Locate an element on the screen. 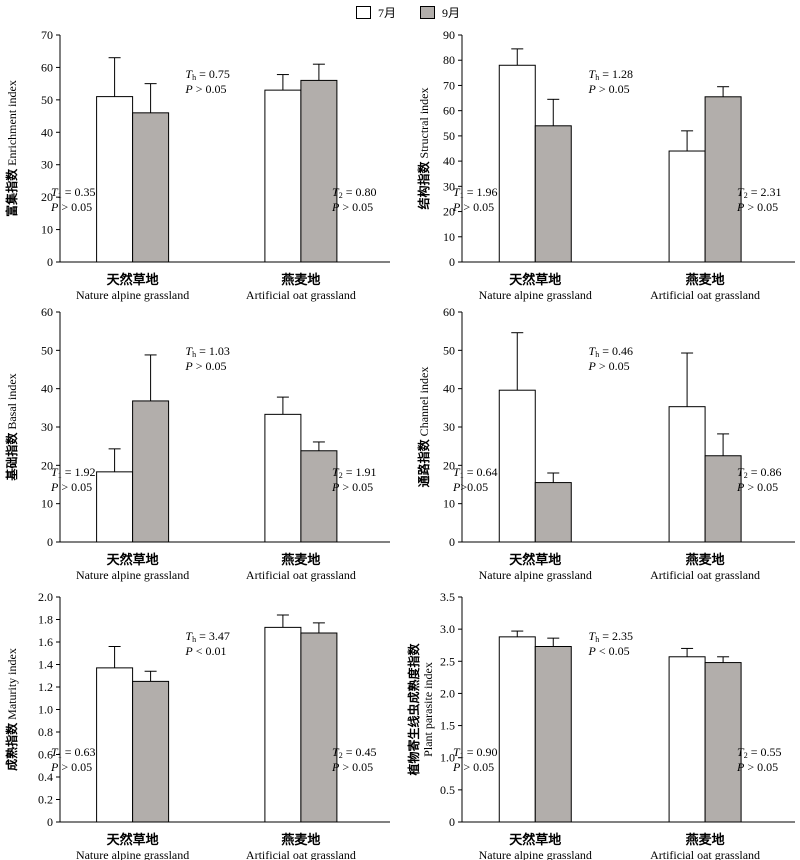 The image size is (800, 860). legend-label-sept: 9月 is located at coordinates (451, 13).